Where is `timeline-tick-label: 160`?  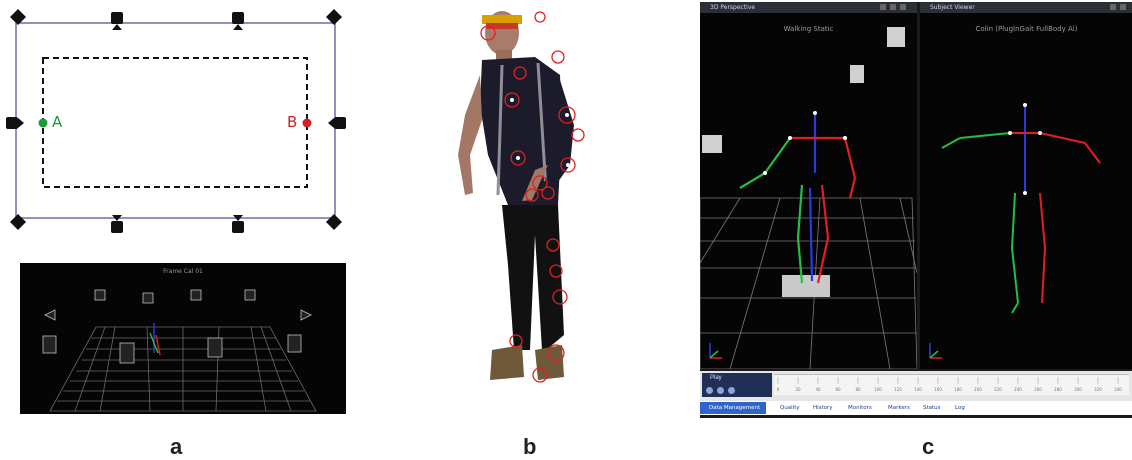 timeline-tick-label: 160 is located at coordinates (938, 389).